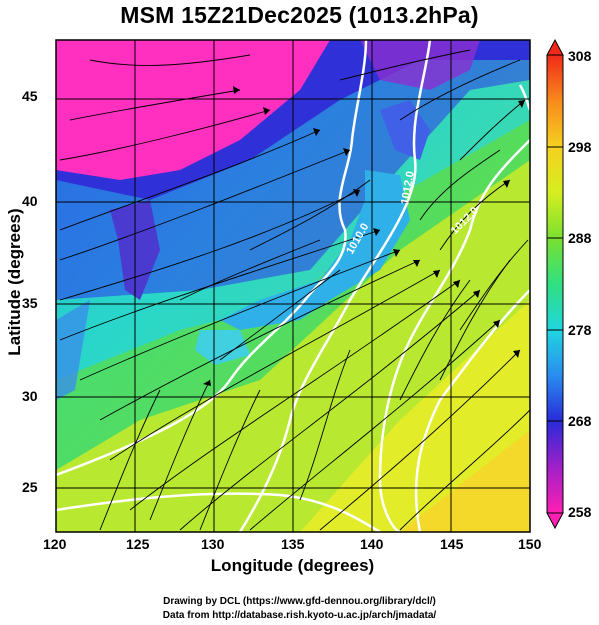 This screenshot has width=599, height=625. Describe the element at coordinates (452, 544) in the screenshot. I see `x-tick-label: 145` at that location.